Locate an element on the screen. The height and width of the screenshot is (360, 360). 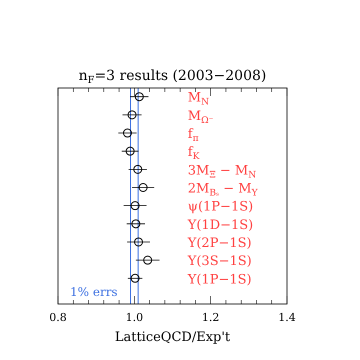
y-tick-label: Υ(1D−1S) is located at coordinates (220, 225).